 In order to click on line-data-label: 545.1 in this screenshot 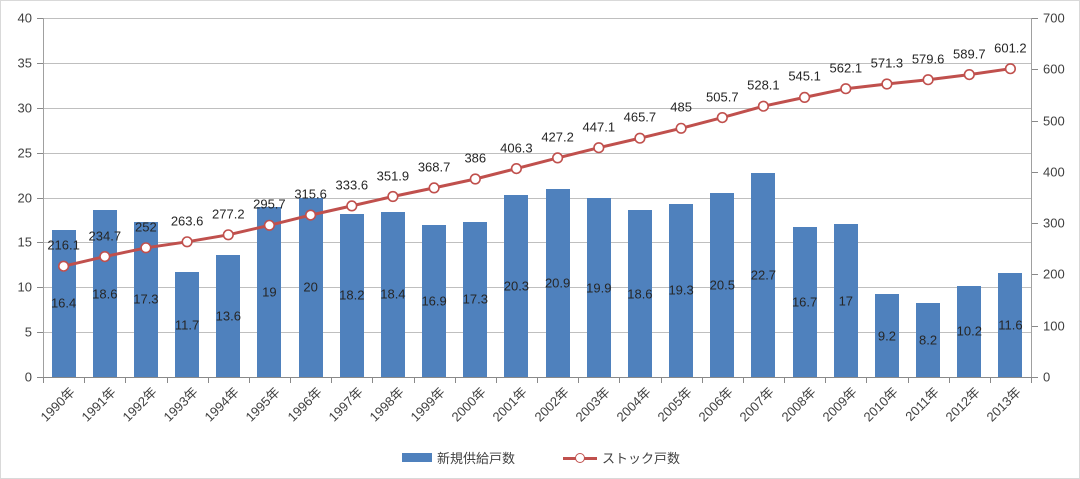, I will do `click(804, 76)`.